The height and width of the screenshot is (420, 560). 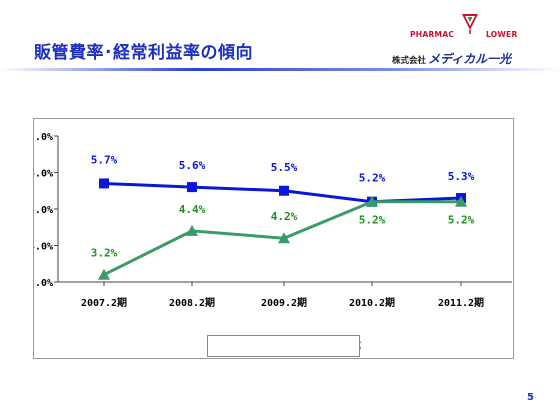 I want to click on logo-brand-right: LOWER, so click(x=502, y=34).